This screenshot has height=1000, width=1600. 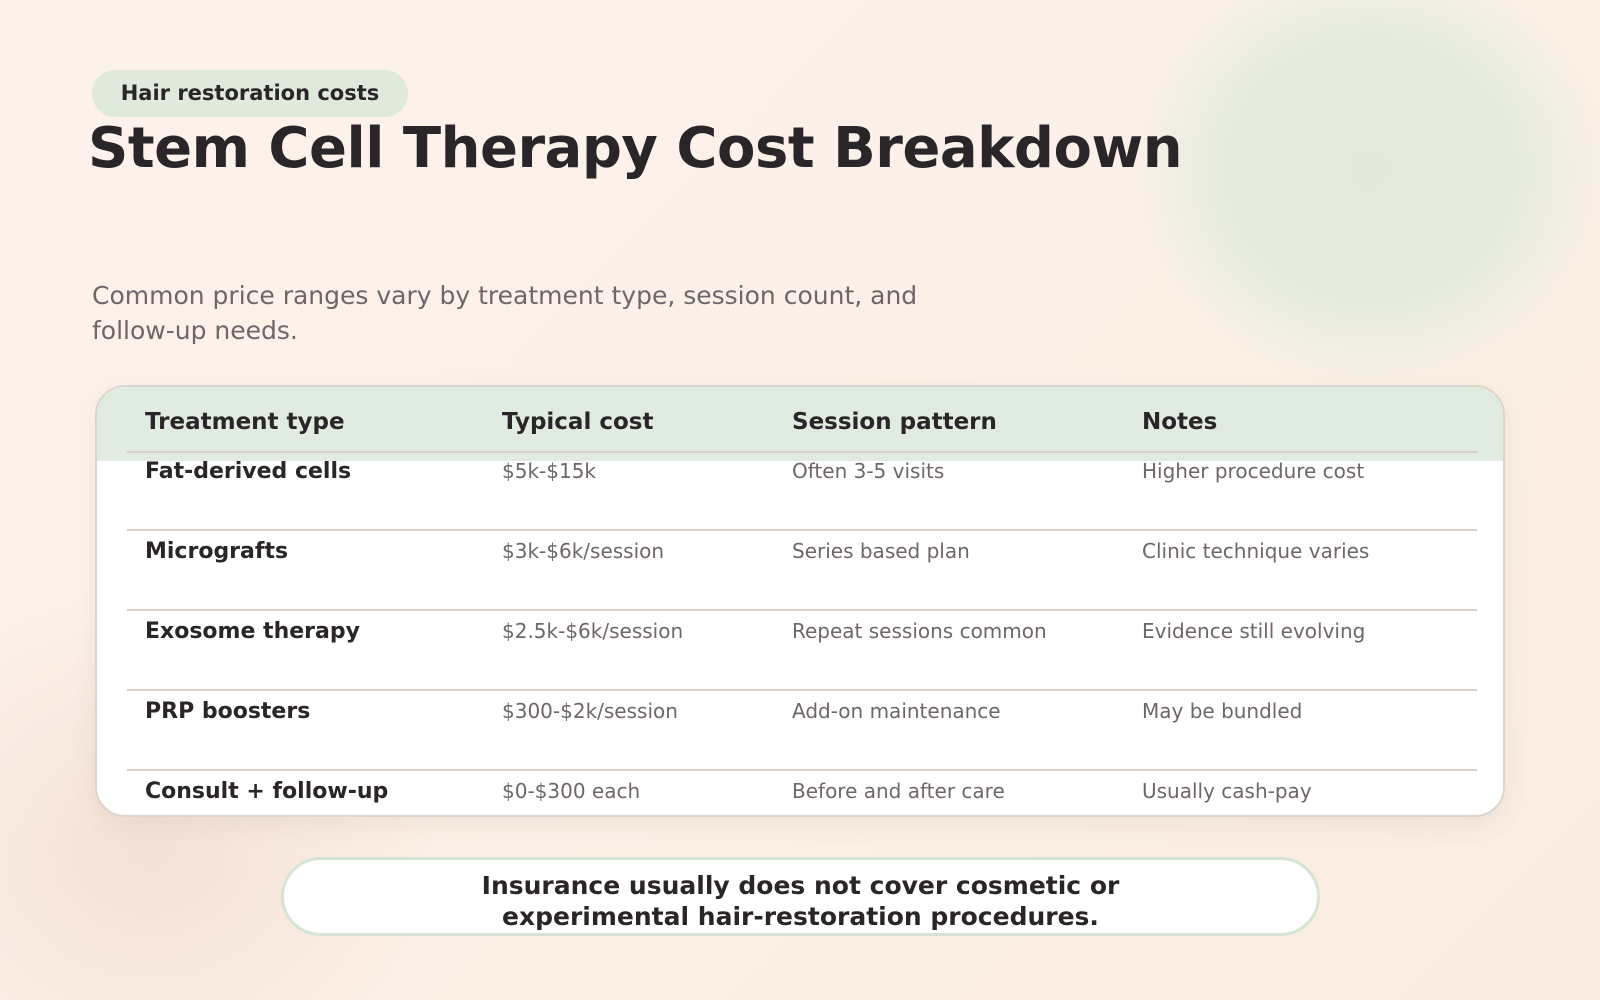 What do you see at coordinates (252, 631) in the screenshot?
I see `row-label: Exosome therapy` at bounding box center [252, 631].